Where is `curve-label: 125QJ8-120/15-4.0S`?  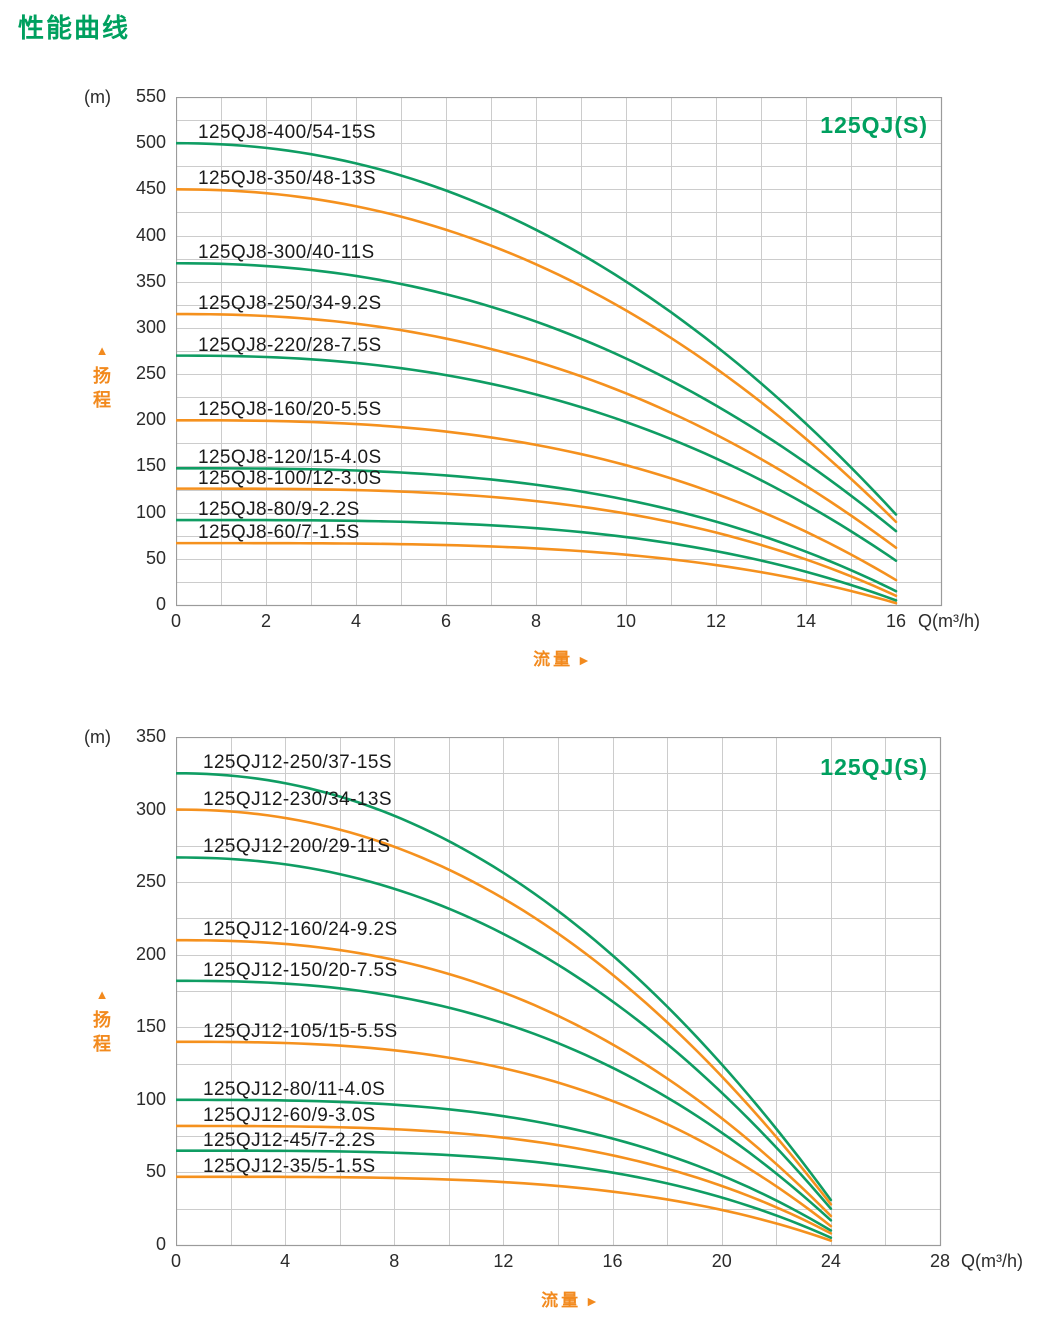
curve-label: 125QJ8-120/15-4.0S is located at coordinates (290, 458).